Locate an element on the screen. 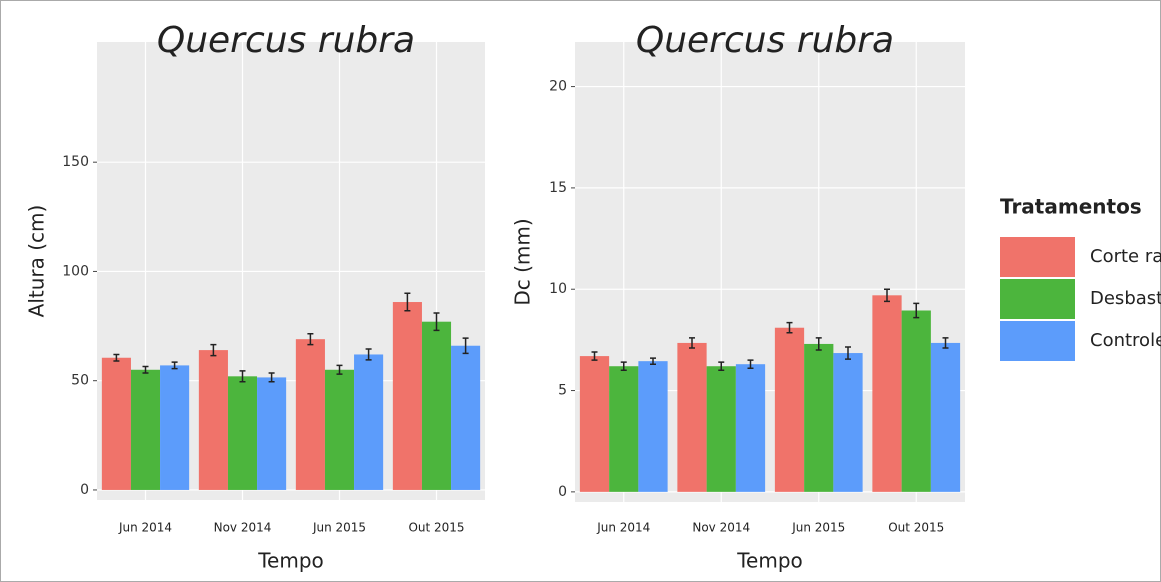  y-tick-label: 50 is located at coordinates (80, 381).